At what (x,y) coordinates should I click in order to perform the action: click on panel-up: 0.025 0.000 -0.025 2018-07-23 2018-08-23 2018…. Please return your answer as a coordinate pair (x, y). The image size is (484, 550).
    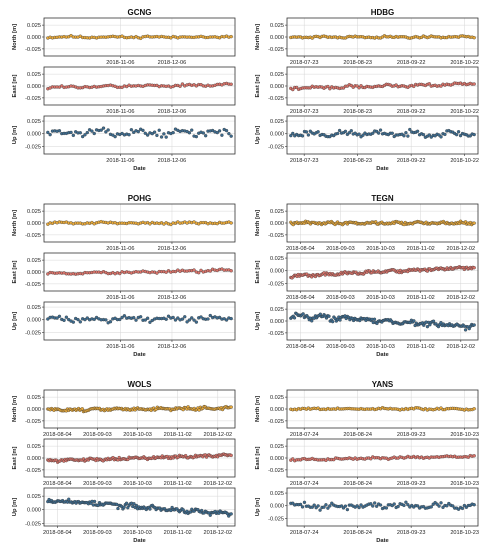
    Looking at the image, I should click on (367, 139).